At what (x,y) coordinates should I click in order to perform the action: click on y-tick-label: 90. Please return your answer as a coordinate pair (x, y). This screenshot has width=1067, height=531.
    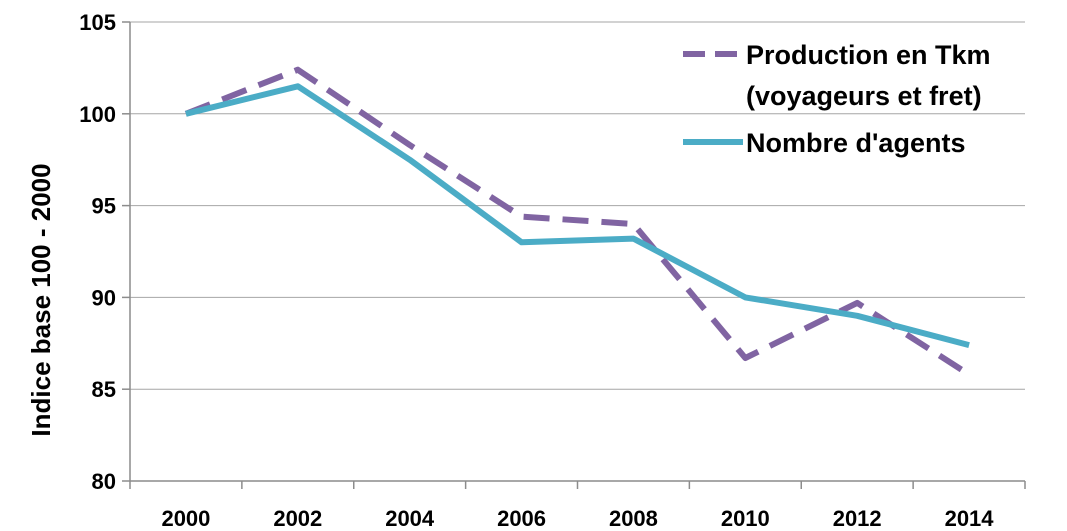
    Looking at the image, I should click on (104, 297).